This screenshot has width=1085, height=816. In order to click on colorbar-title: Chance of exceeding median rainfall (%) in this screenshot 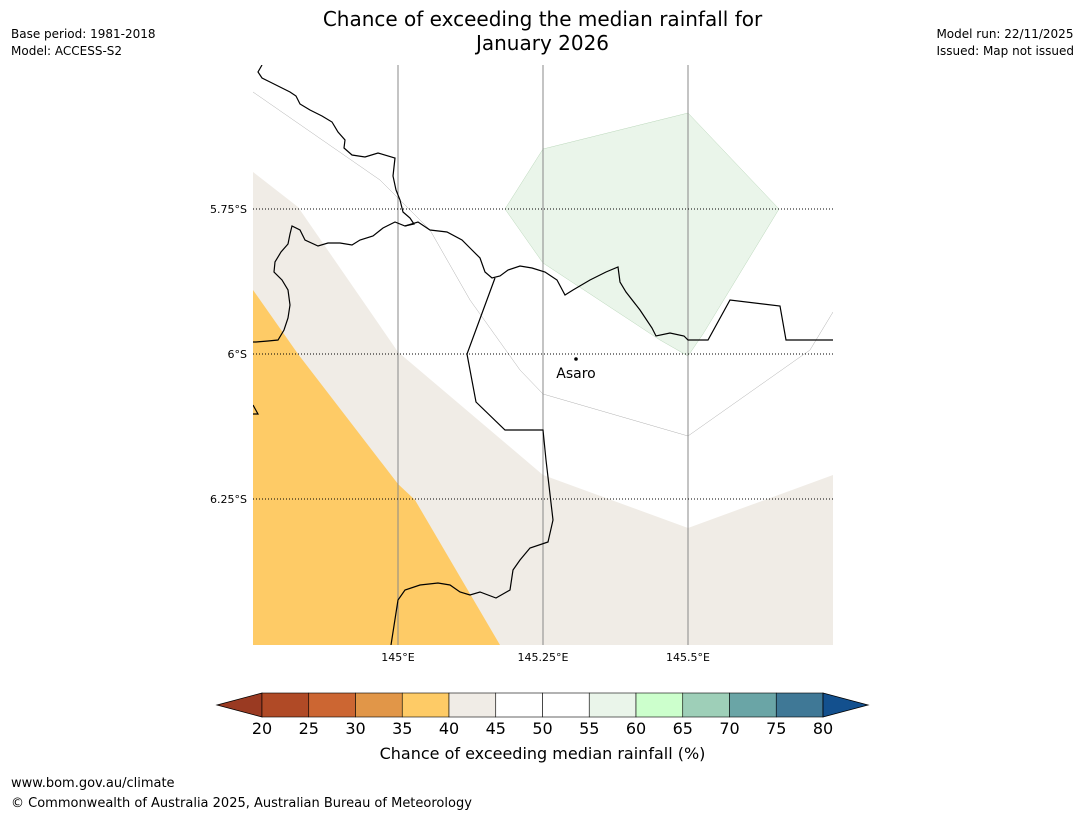, I will do `click(542, 753)`.